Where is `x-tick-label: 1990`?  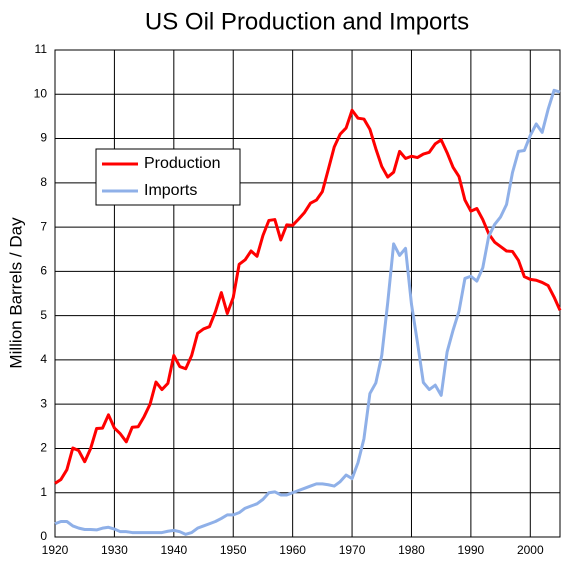 x-tick-label: 1990 is located at coordinates (471, 550).